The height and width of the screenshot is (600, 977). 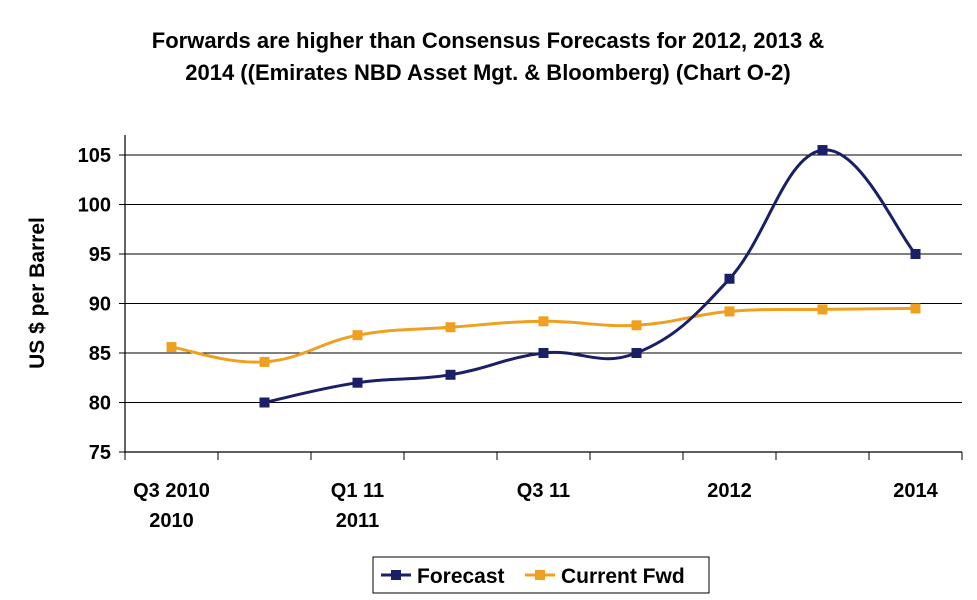 I want to click on legend-label-current-fwd: Current Fwd, so click(x=623, y=576).